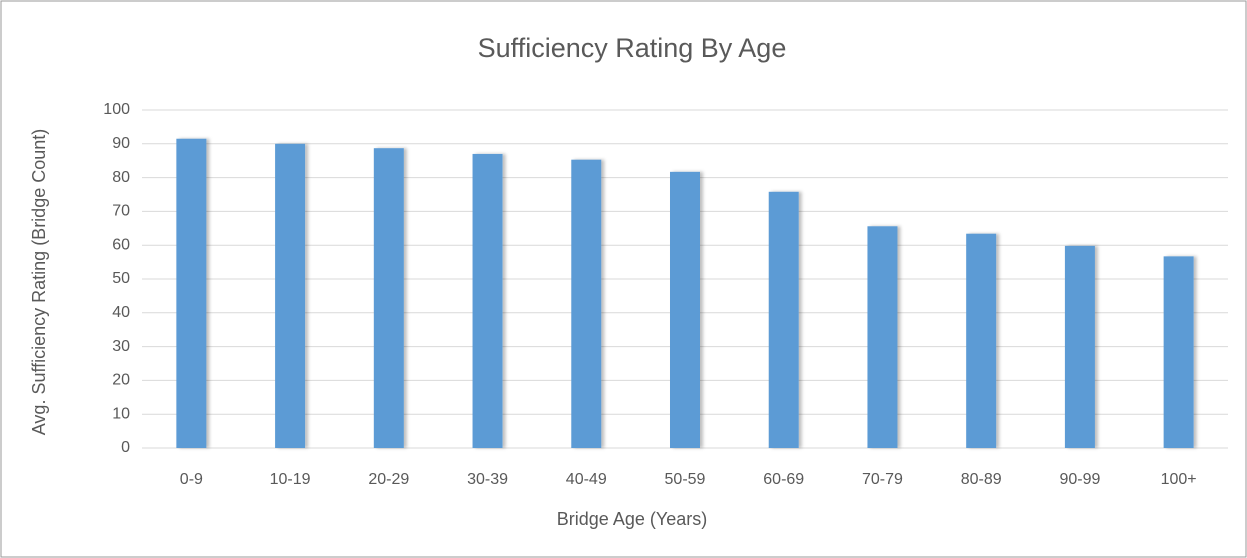  I want to click on y-tick-label: 40, so click(121, 312).